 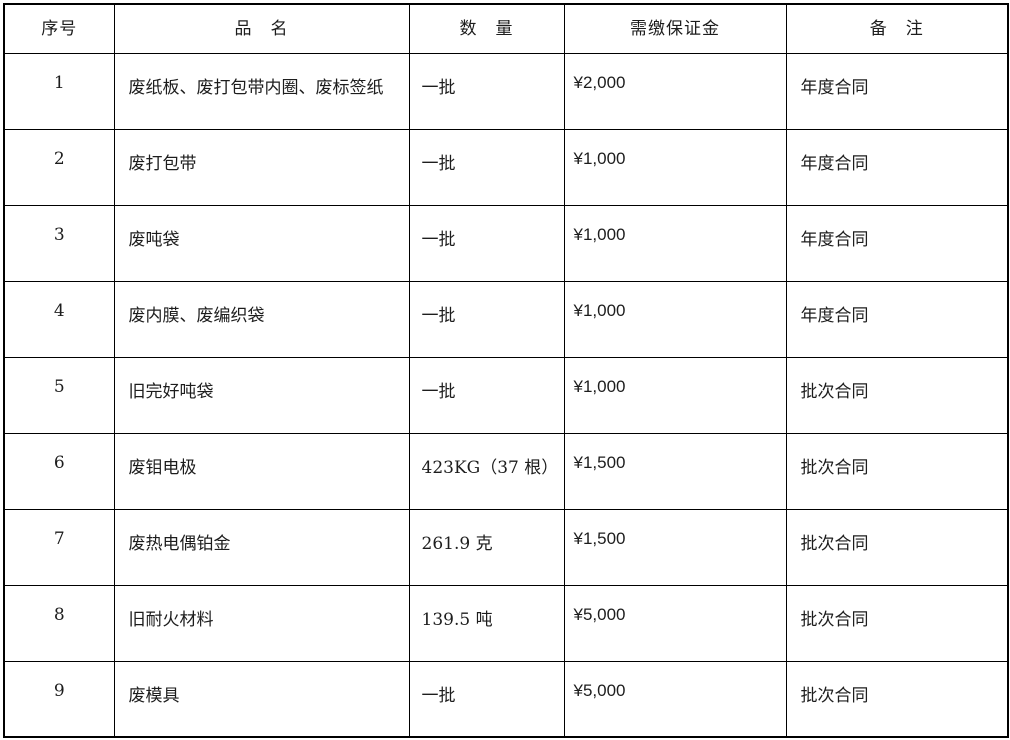 What do you see at coordinates (59, 28) in the screenshot?
I see `header-index: 序号` at bounding box center [59, 28].